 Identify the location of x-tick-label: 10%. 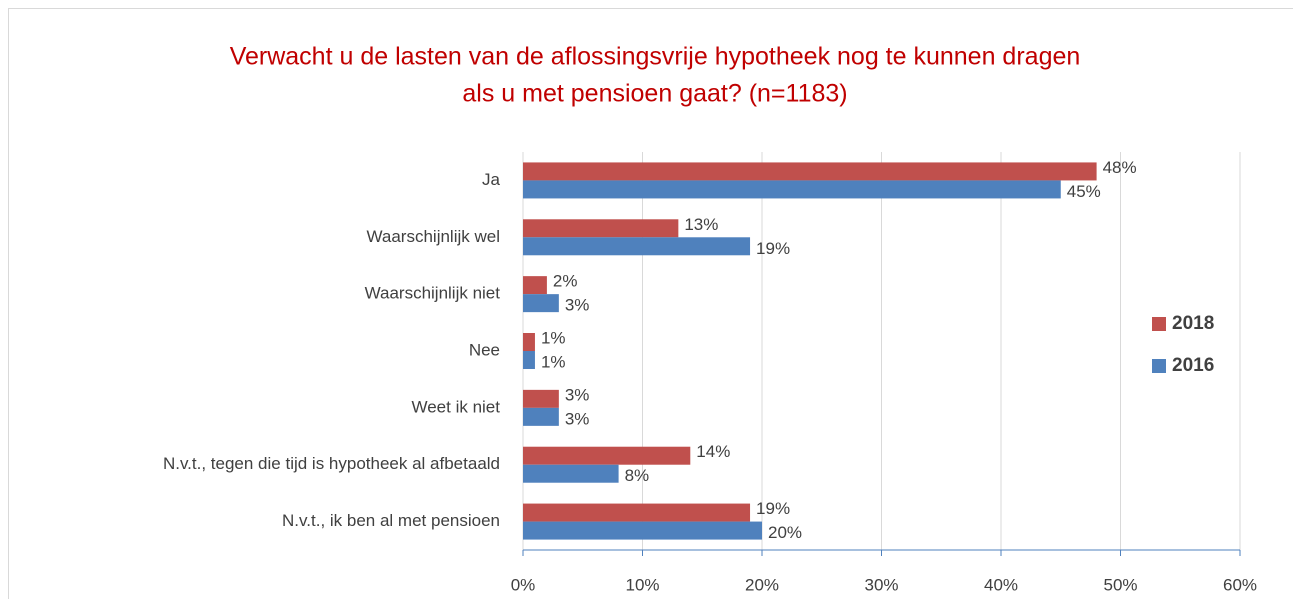
(642, 584).